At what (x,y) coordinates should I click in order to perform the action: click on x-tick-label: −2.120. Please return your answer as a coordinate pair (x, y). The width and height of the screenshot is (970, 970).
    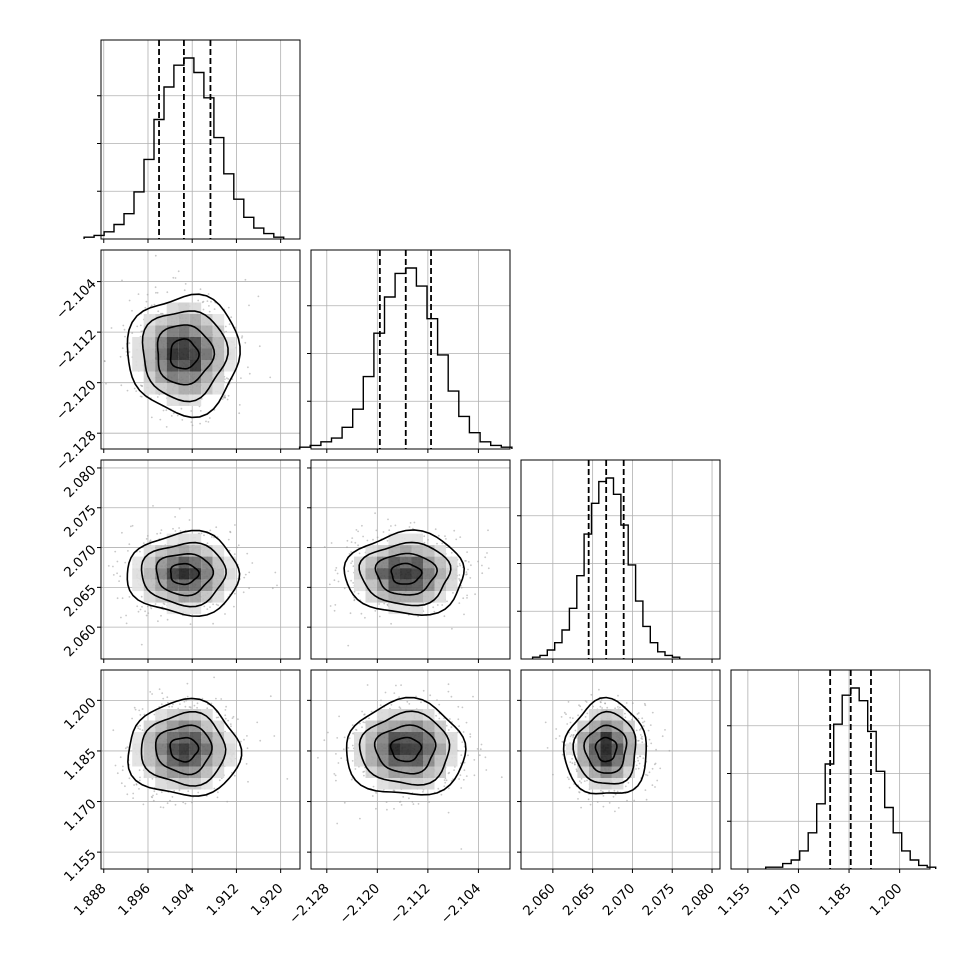
    Looking at the image, I should click on (360, 904).